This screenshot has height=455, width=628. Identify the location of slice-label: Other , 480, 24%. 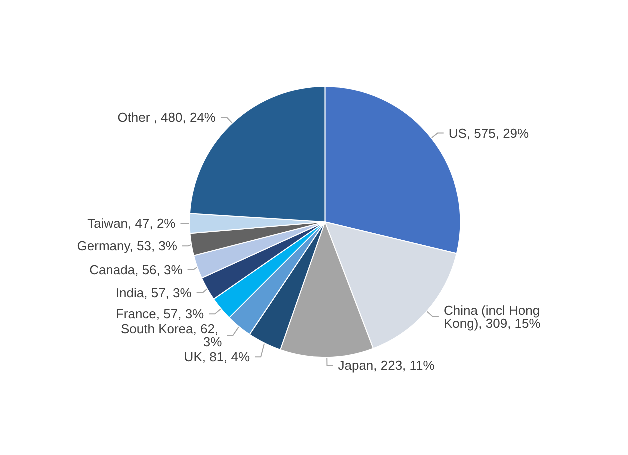
(167, 118).